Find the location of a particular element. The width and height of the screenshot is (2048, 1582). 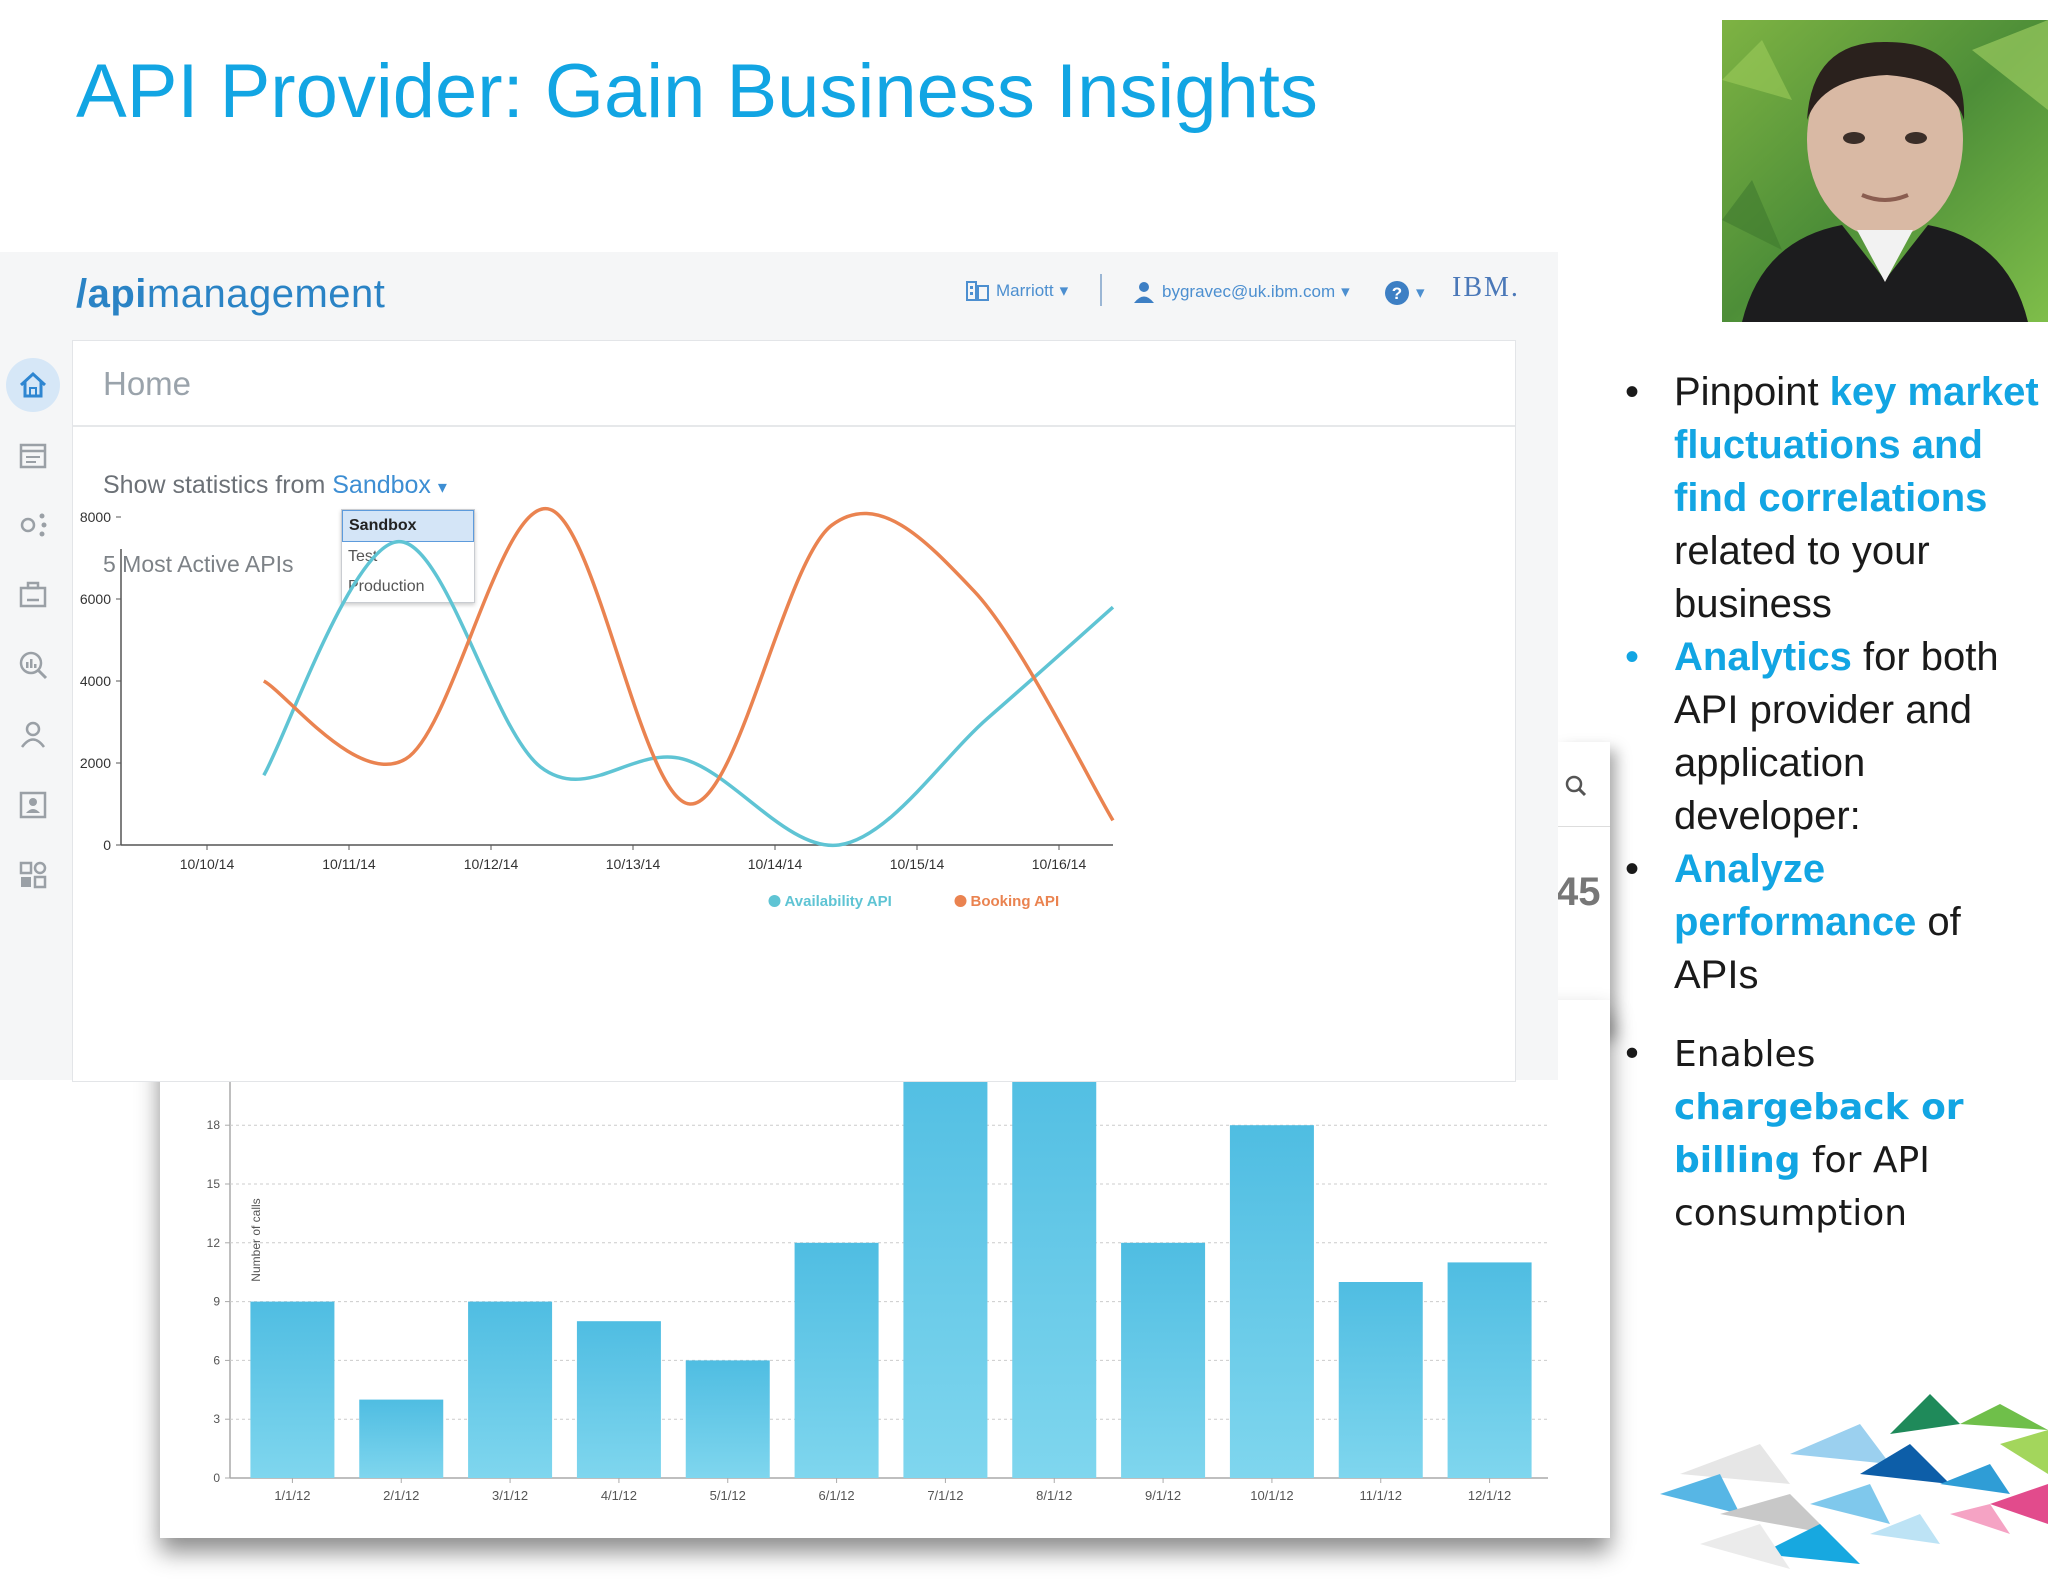

profile-icon is located at coordinates (33, 805).